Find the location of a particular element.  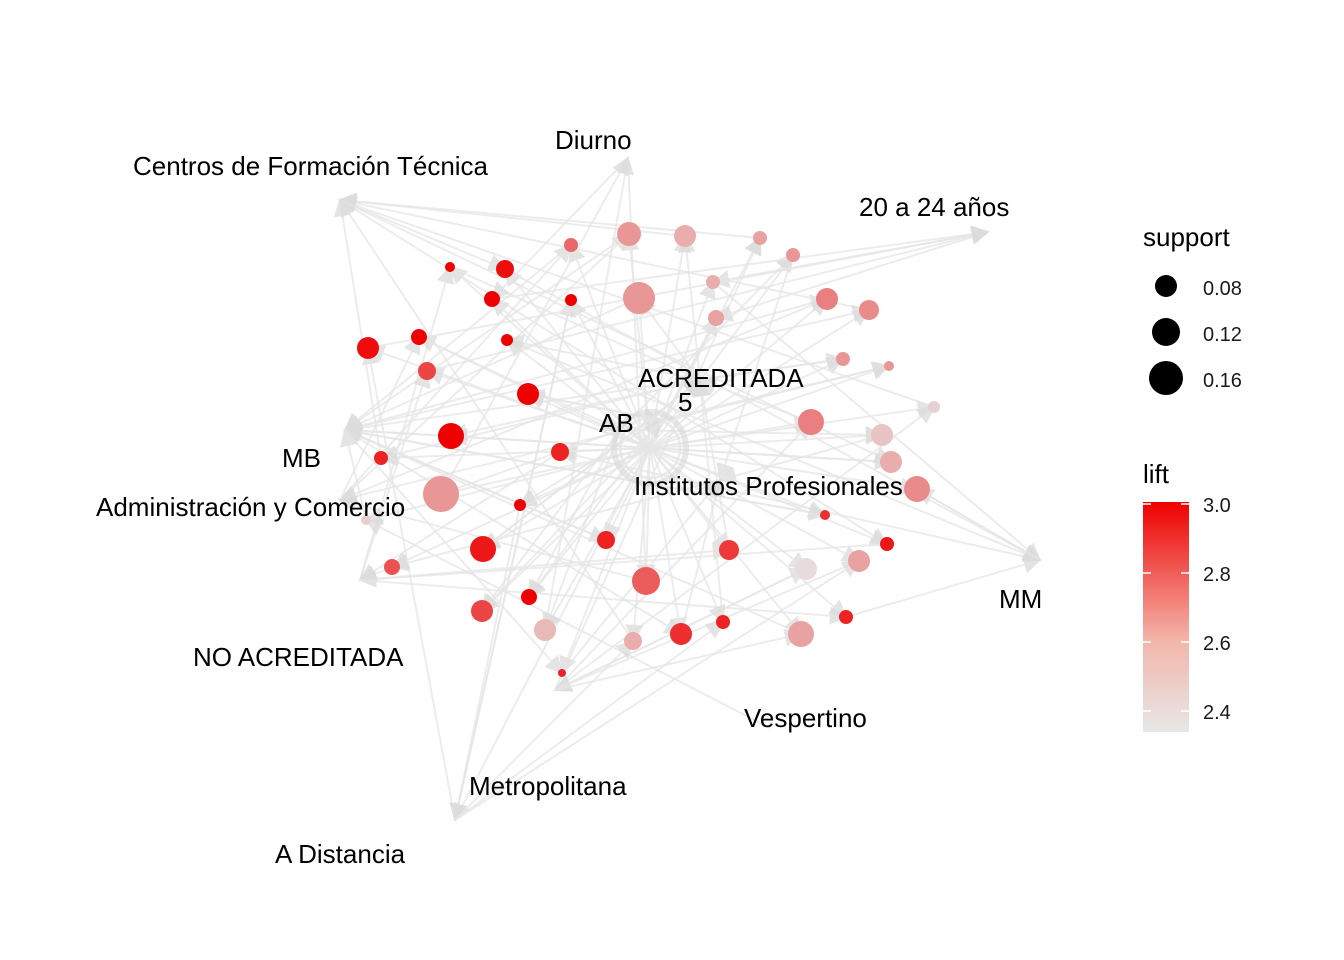

support-legend: support 0.08 0.12 0.16 is located at coordinates (1192, 308).